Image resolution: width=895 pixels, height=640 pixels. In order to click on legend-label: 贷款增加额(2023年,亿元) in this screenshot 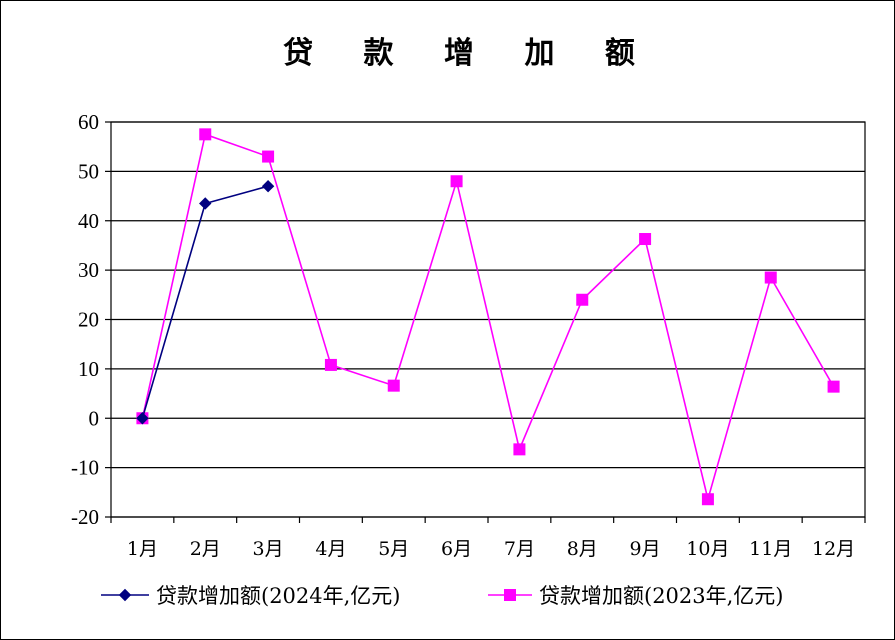, I will do `click(661, 596)`.